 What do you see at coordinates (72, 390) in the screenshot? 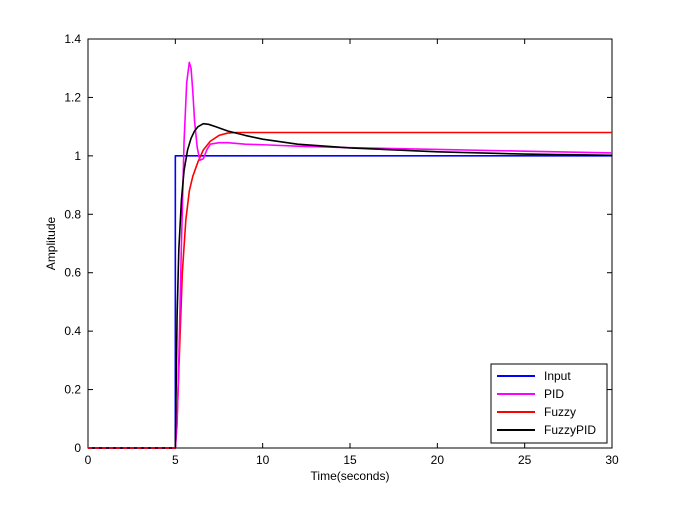
I see `y-tick-label: 0.2` at bounding box center [72, 390].